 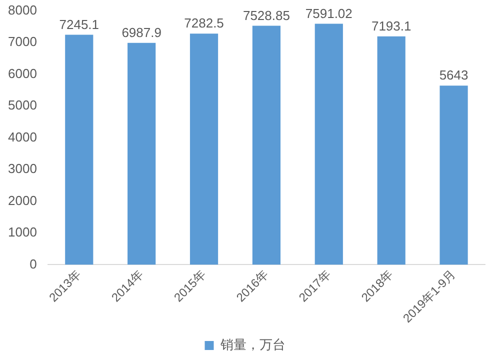 What do you see at coordinates (22, 232) in the screenshot?
I see `y-tick-label: 1000` at bounding box center [22, 232].